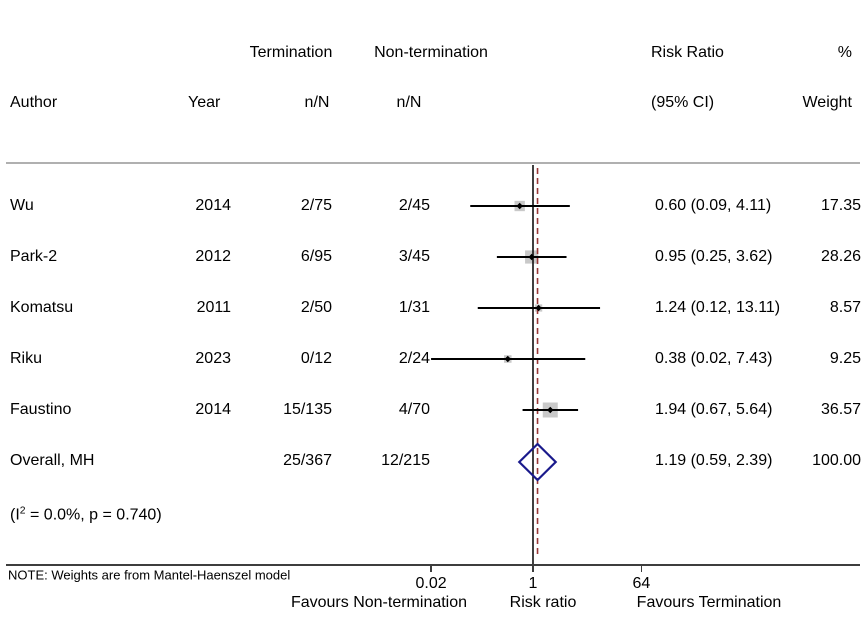  What do you see at coordinates (414, 205) in the screenshot?
I see `nontermination-nn-cell: 2/45` at bounding box center [414, 205].